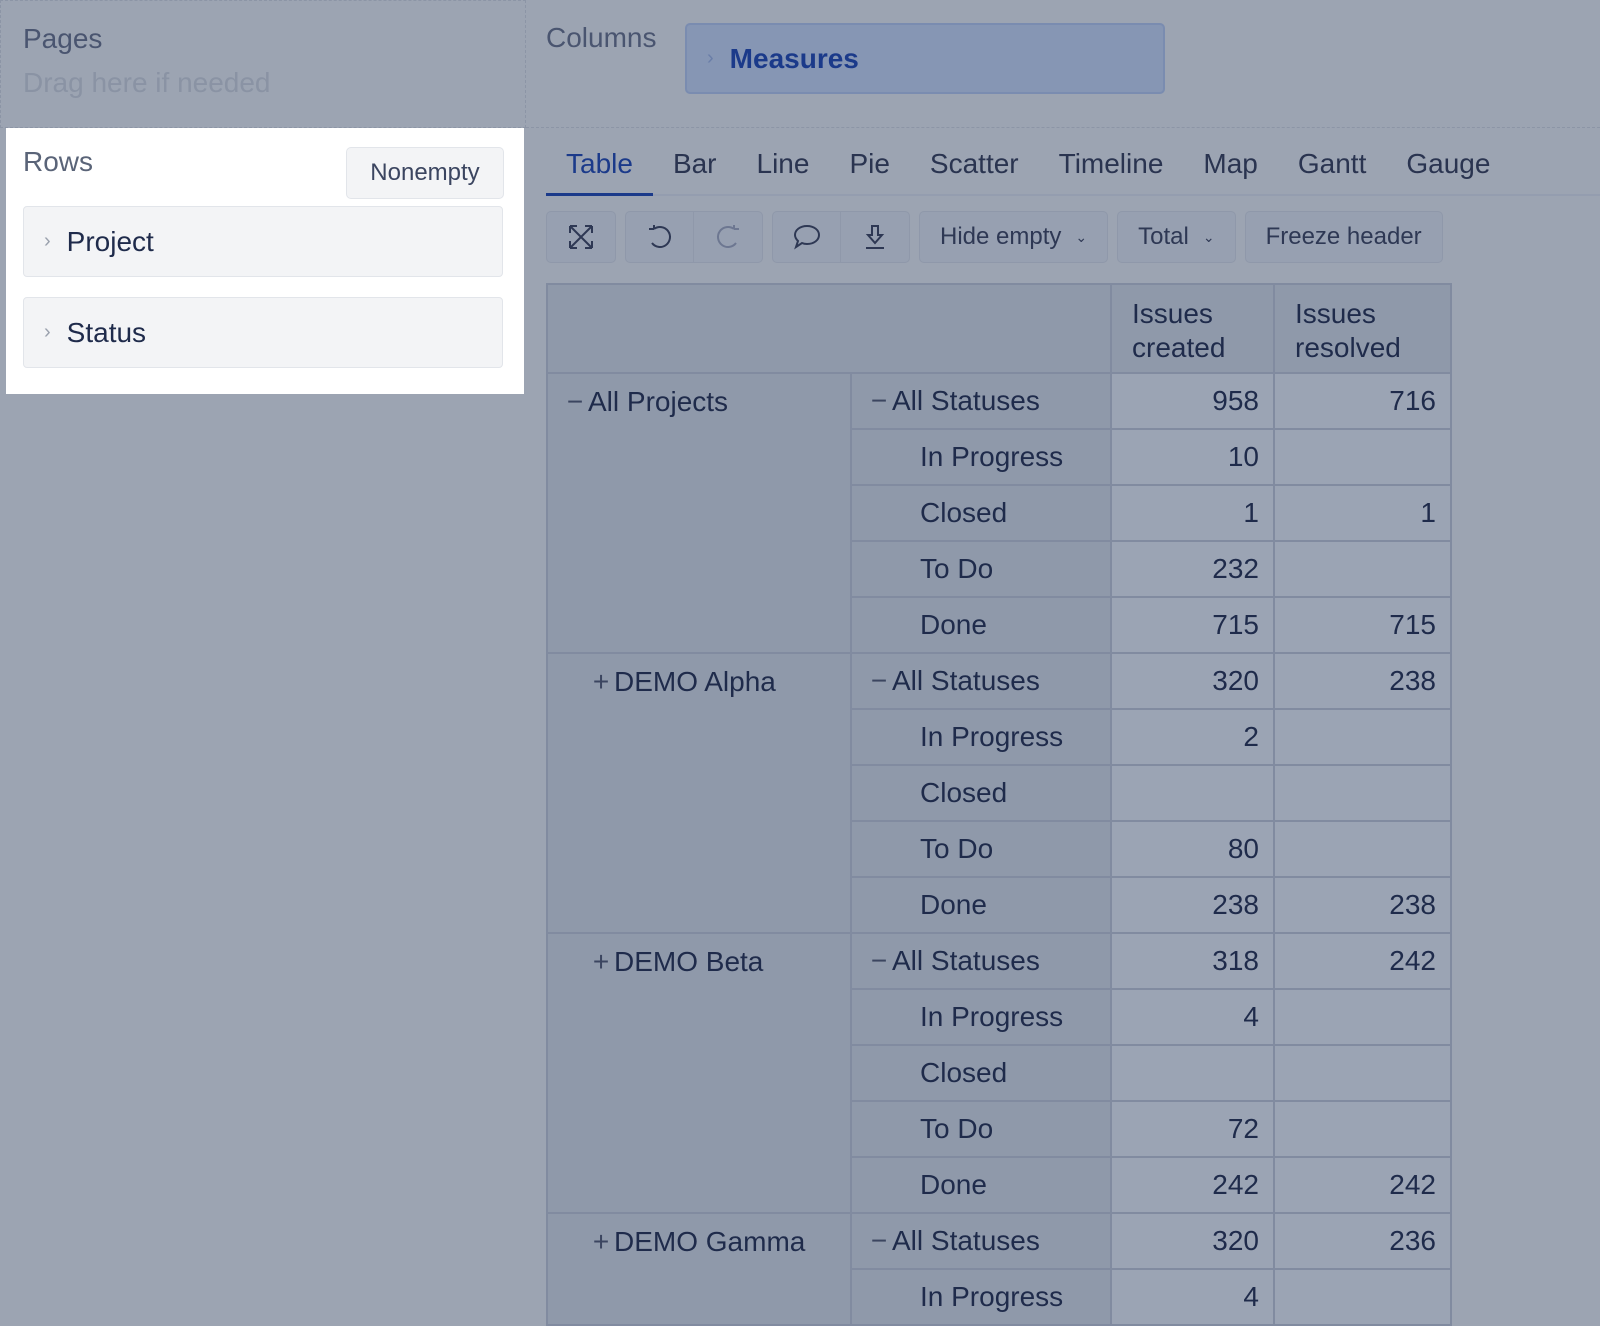 Image resolution: width=1600 pixels, height=1326 pixels. Describe the element at coordinates (1192, 1185) in the screenshot. I see `value-created: 242` at that location.